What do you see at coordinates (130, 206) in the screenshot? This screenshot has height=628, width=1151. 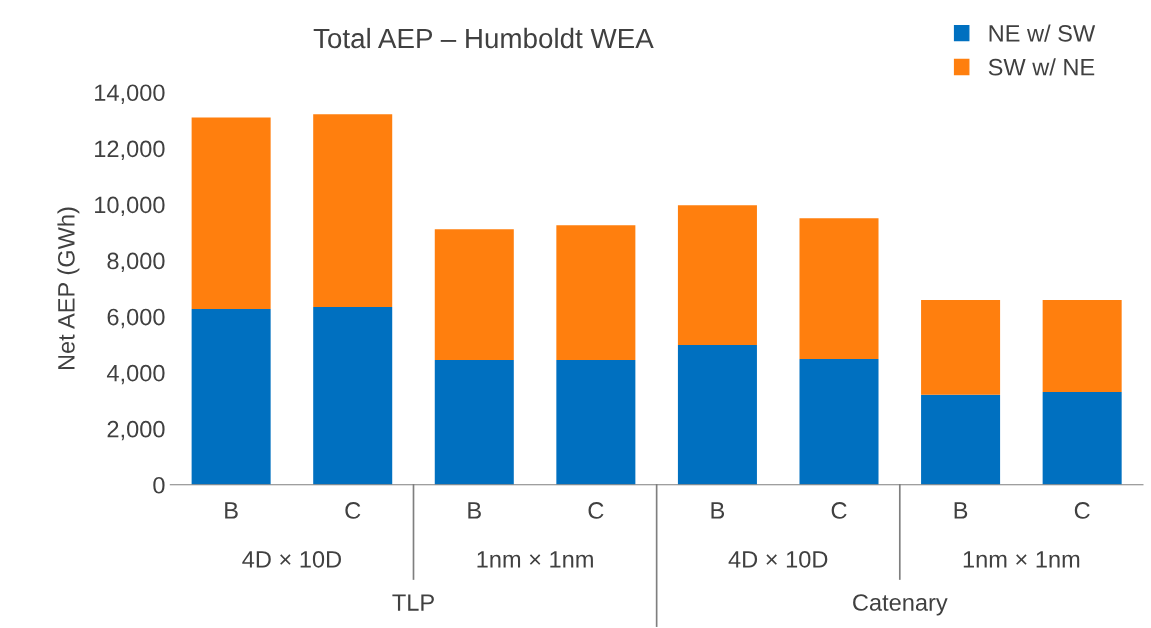 I see `y-tick-label: 10,000` at bounding box center [130, 206].